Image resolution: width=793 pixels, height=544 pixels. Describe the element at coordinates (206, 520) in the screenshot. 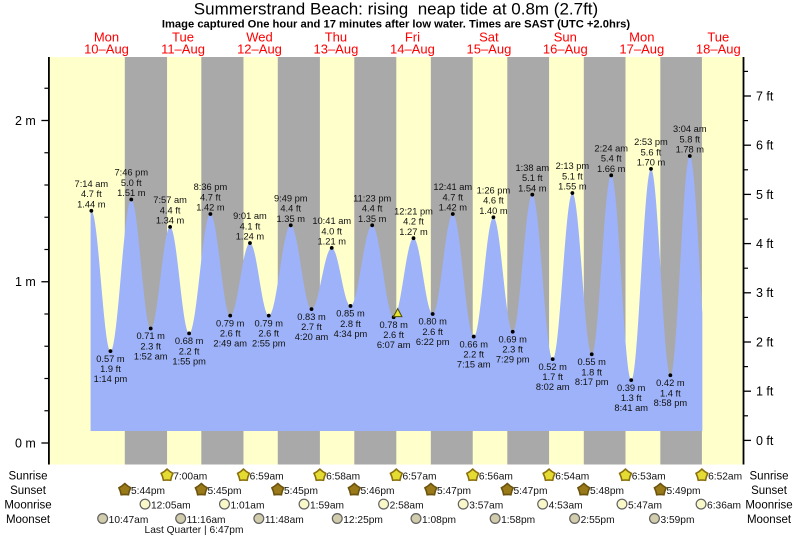

I see `svg-text: 11:16am` at that location.